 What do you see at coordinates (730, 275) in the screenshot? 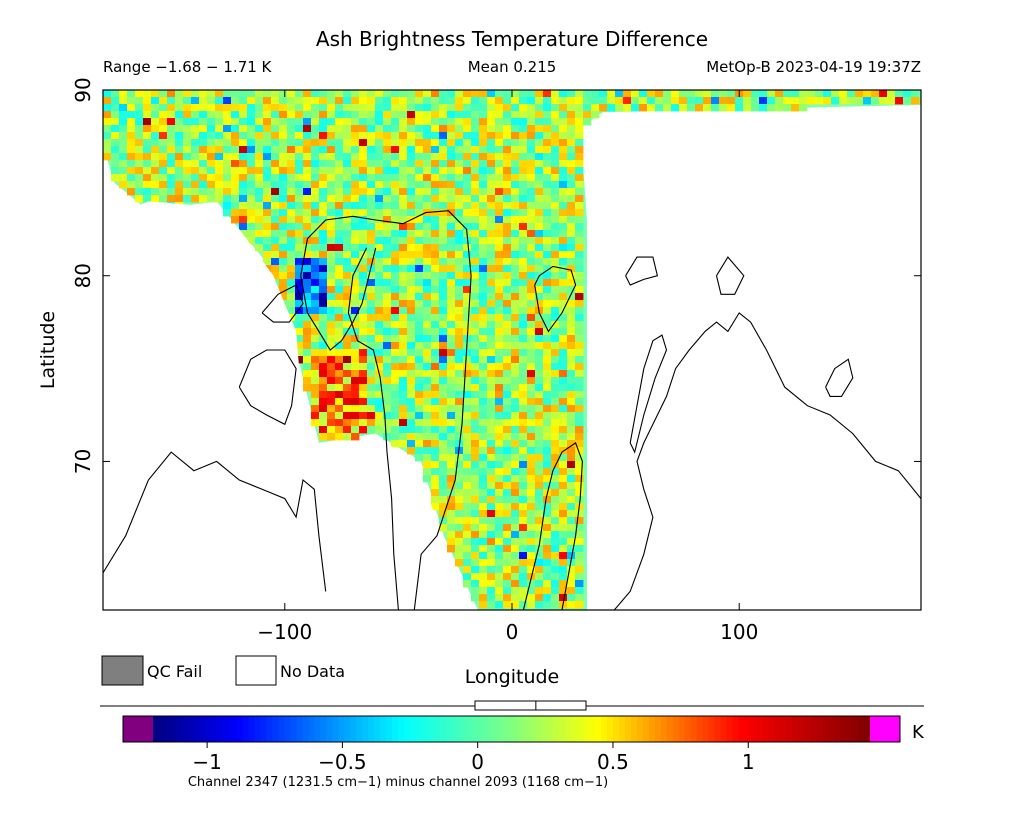
I see `coastline` at bounding box center [730, 275].